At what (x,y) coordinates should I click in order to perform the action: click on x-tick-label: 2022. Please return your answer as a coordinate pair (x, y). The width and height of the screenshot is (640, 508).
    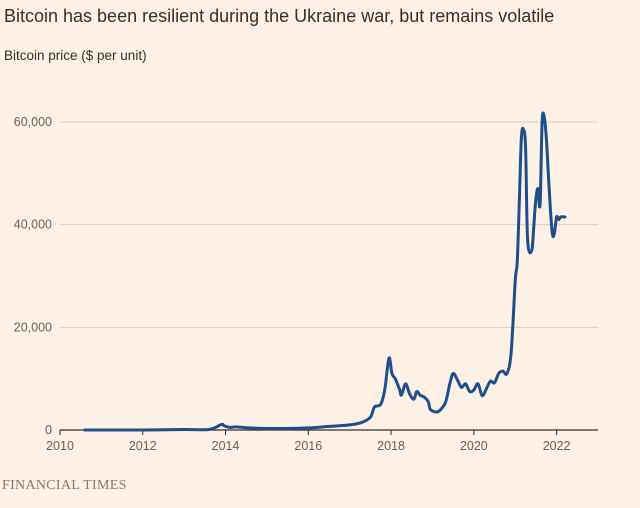
    Looking at the image, I should click on (557, 446).